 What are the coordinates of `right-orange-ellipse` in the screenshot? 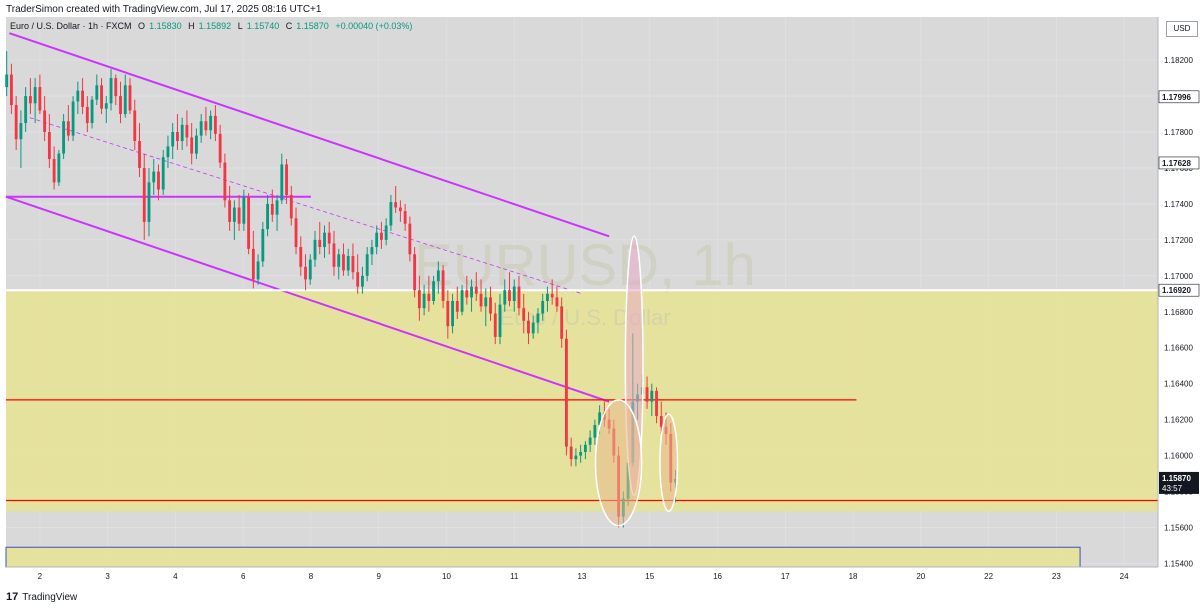 It's located at (669, 463).